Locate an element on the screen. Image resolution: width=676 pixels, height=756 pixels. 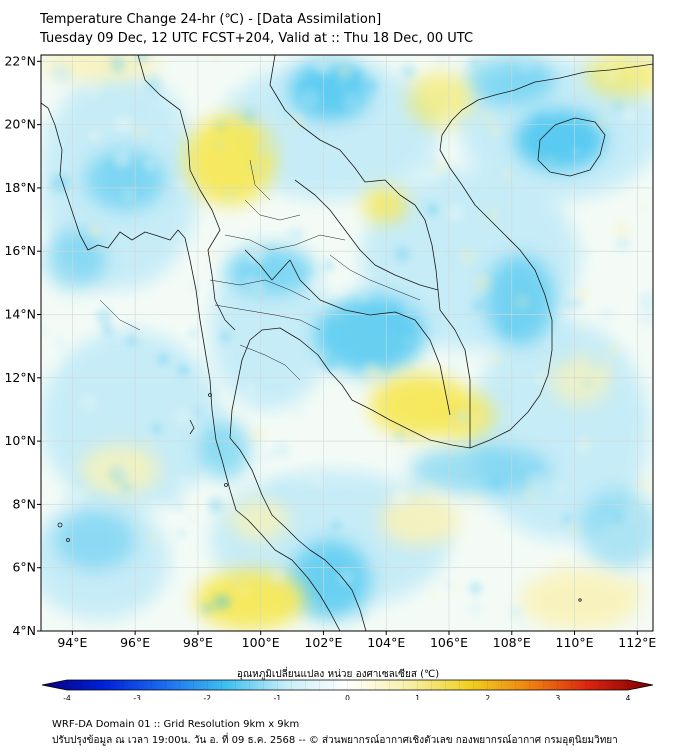
latitude-label: 22°N is located at coordinates (20, 60).